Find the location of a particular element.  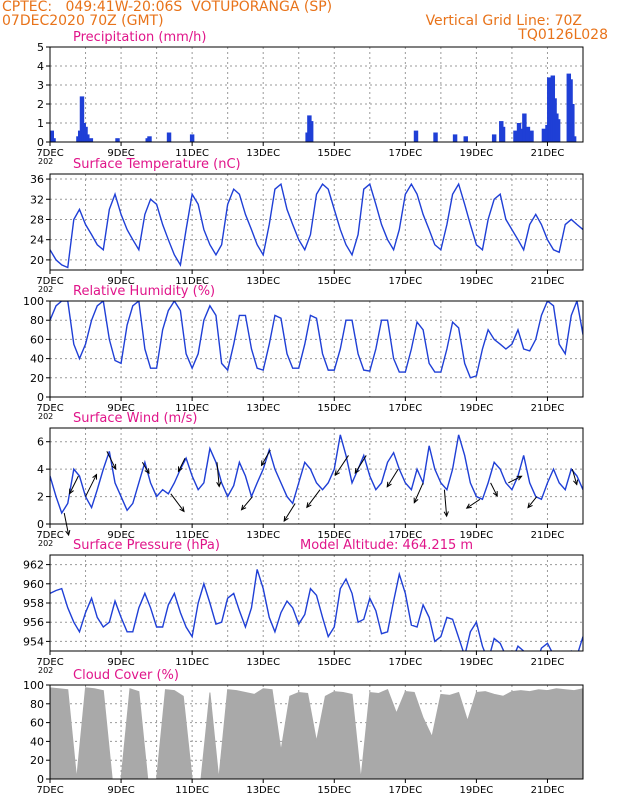

rh-xtick-label: 15DEC is located at coordinates (334, 408).